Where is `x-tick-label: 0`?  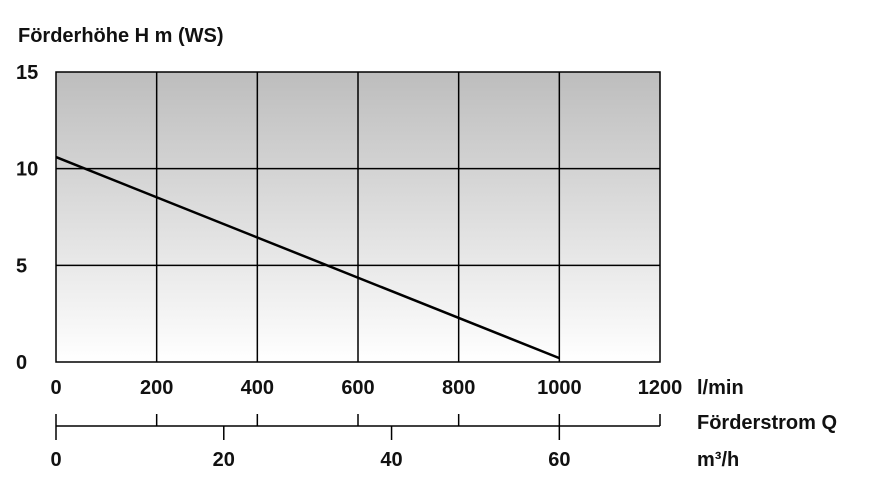
x-tick-label: 0 is located at coordinates (55, 388).